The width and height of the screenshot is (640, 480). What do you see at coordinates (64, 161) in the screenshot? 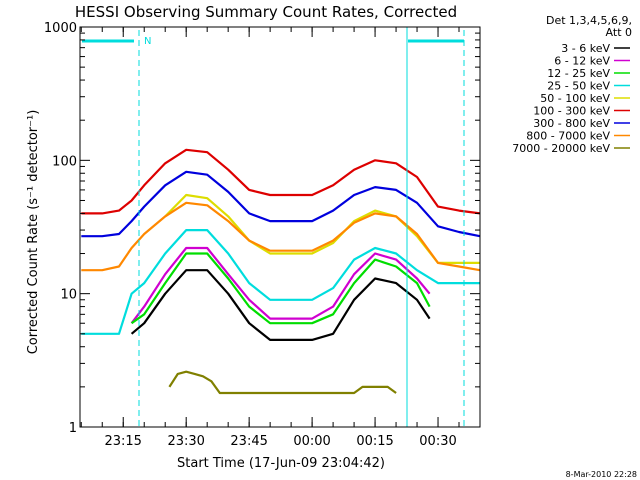
I see `y-tick-label: 100` at bounding box center [64, 161].